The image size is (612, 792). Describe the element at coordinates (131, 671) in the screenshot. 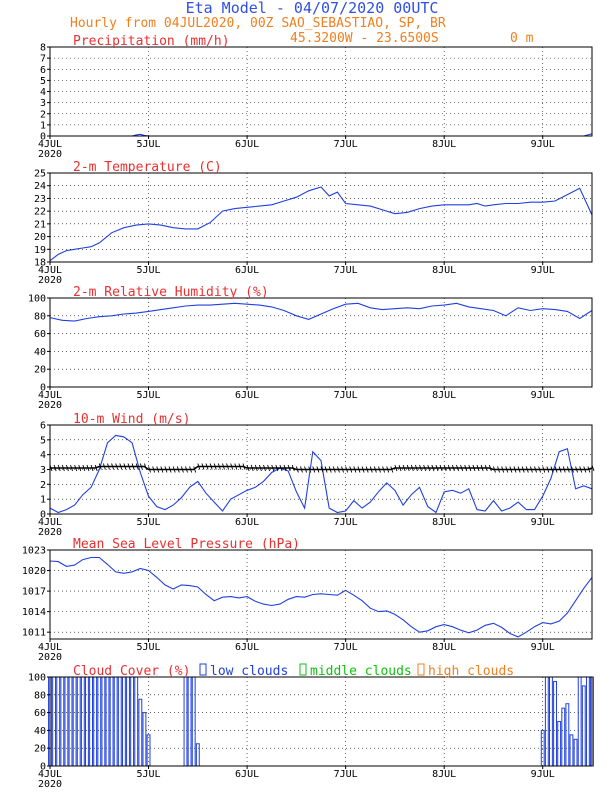

I see `panel-title-cloud: Cloud Cover (%)` at that location.